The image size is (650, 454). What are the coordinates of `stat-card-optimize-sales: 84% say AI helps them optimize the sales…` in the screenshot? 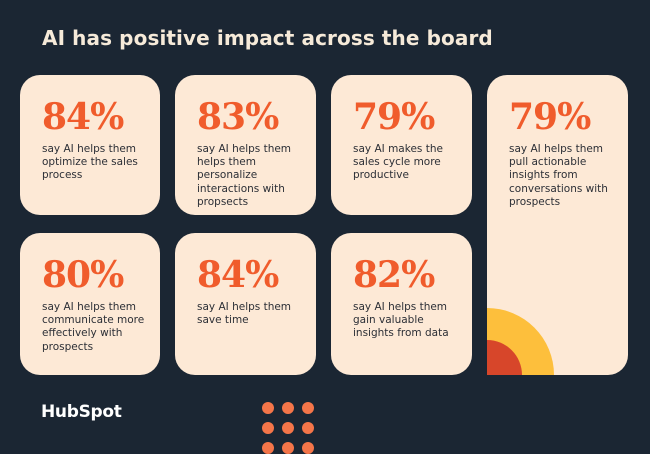 It's located at (90, 145).